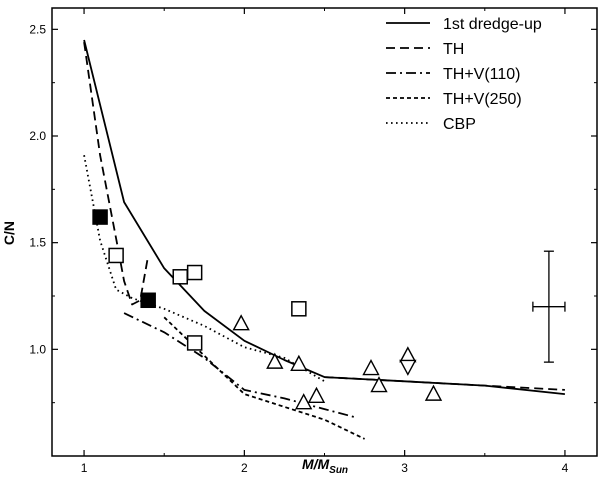  Describe the element at coordinates (37, 243) in the screenshot. I see `y-tick-label: 1.5` at that location.